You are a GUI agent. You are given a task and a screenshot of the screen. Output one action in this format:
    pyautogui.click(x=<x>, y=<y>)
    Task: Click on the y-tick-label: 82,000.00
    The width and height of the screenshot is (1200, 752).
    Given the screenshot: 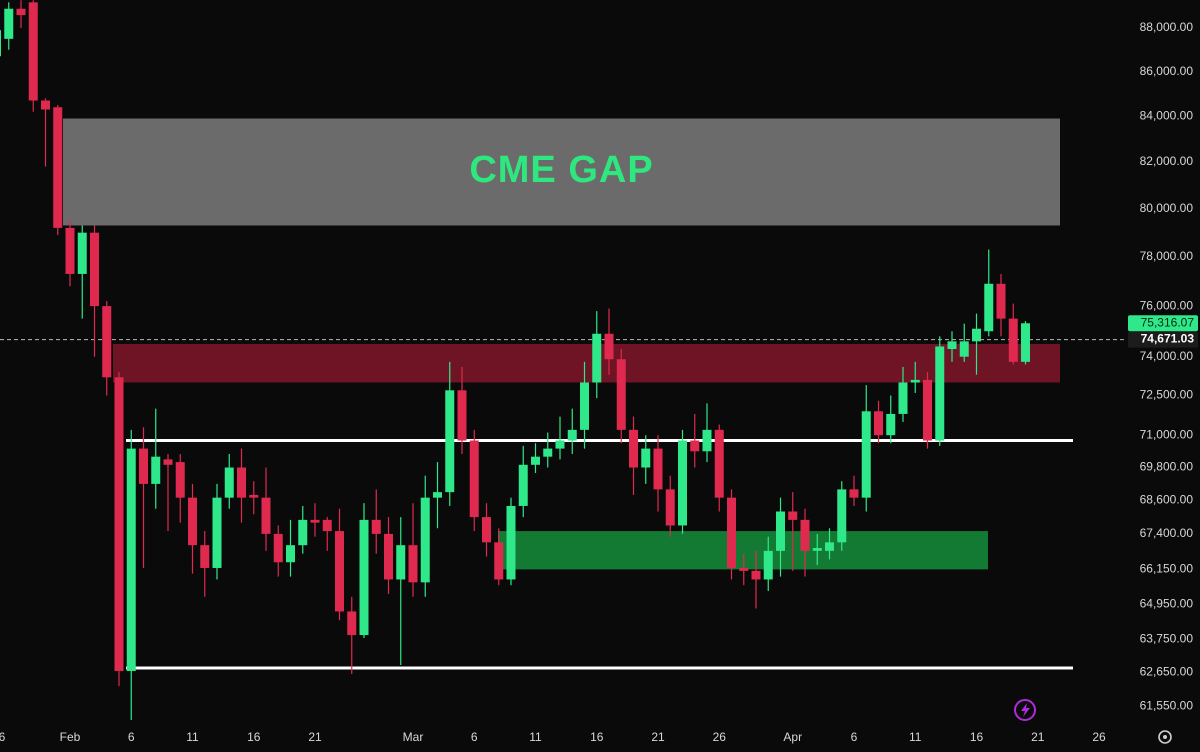 What is the action you would take?
    pyautogui.click(x=1167, y=161)
    